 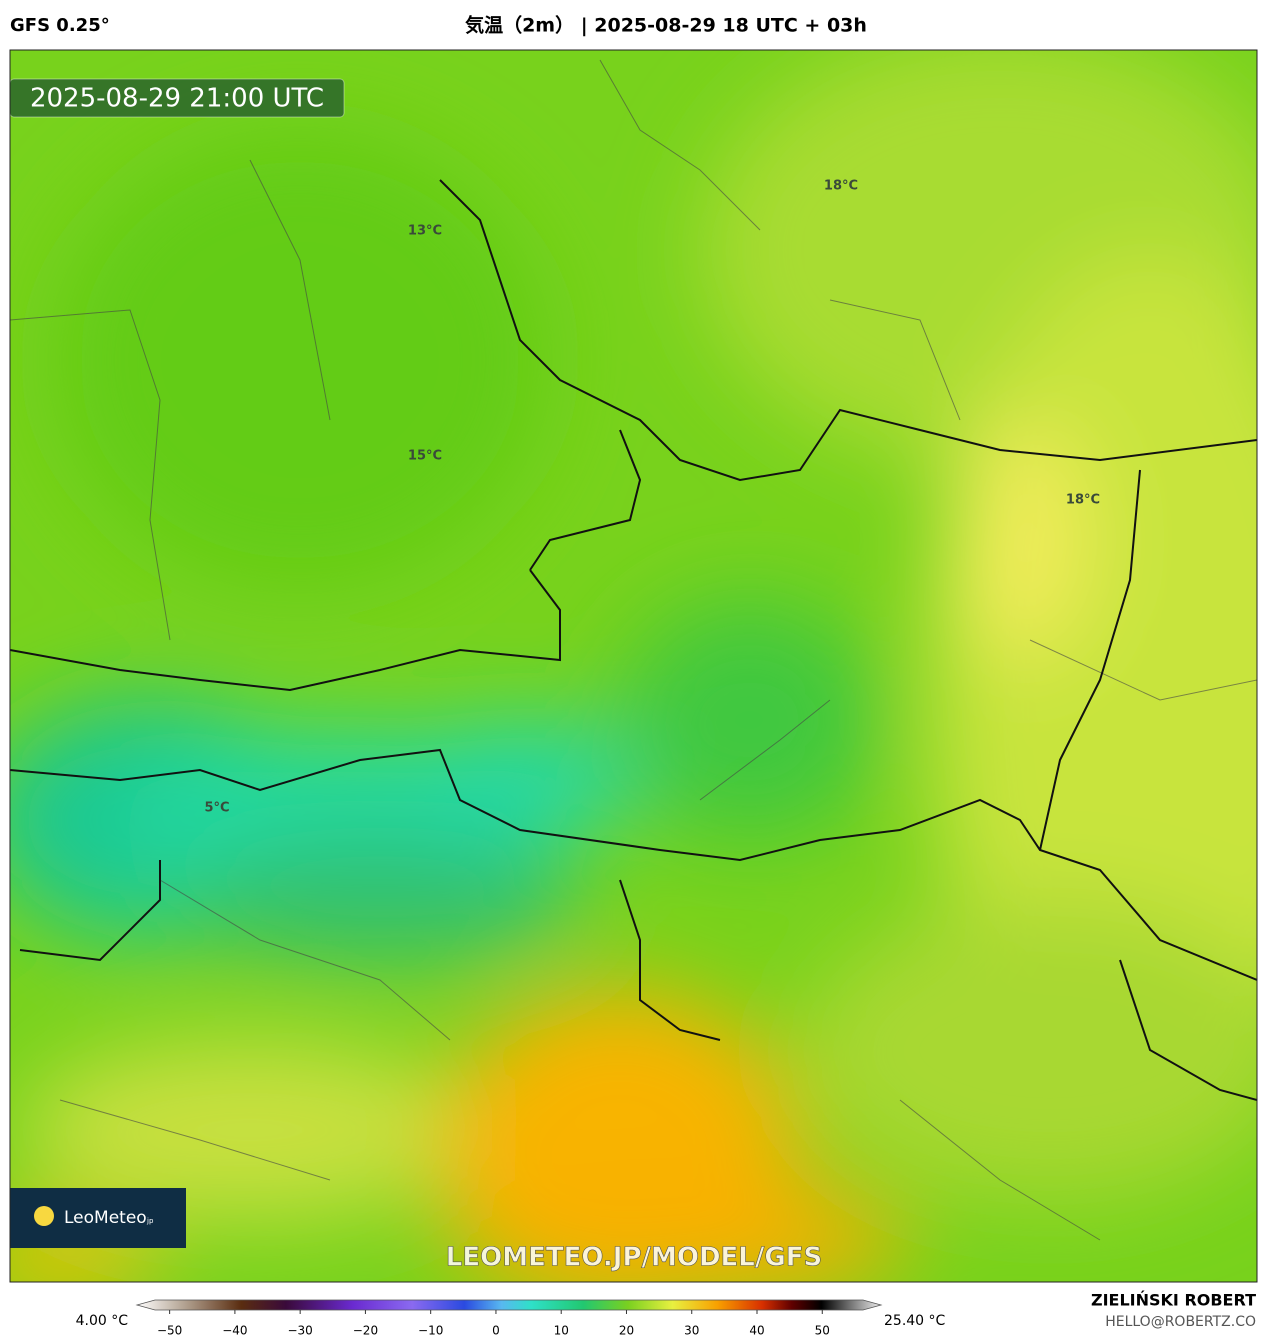 I want to click on logo-suffix: jp, so click(x=150, y=1221).